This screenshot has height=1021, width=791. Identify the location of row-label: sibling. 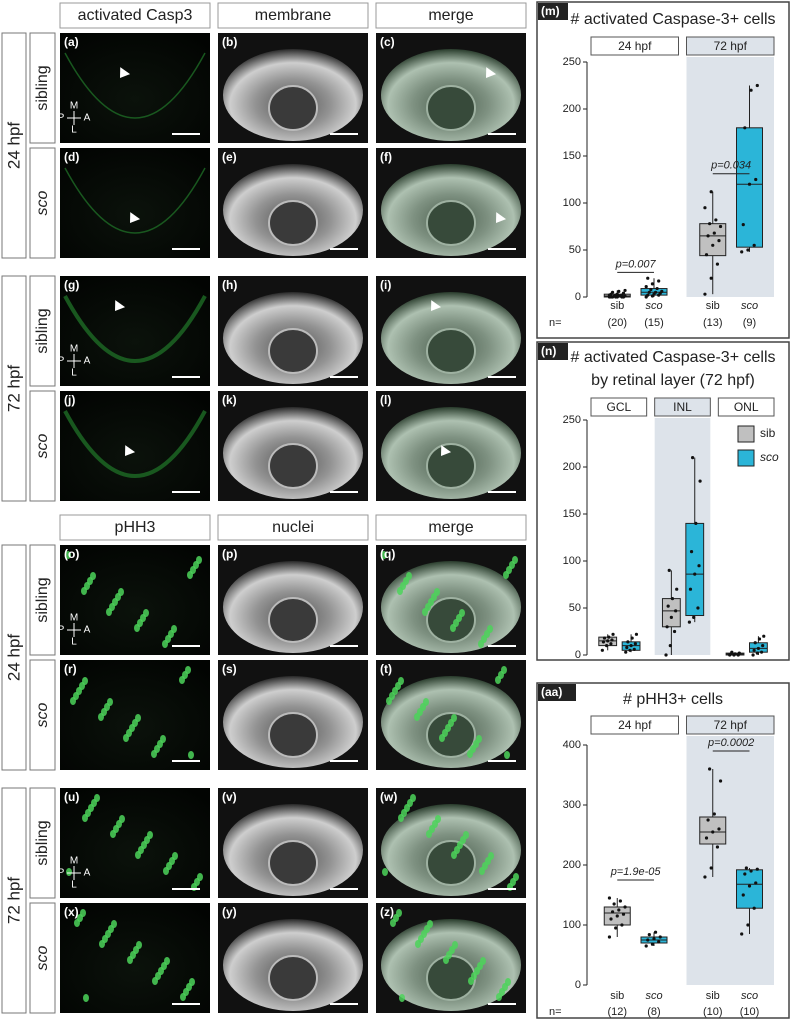
(42, 599).